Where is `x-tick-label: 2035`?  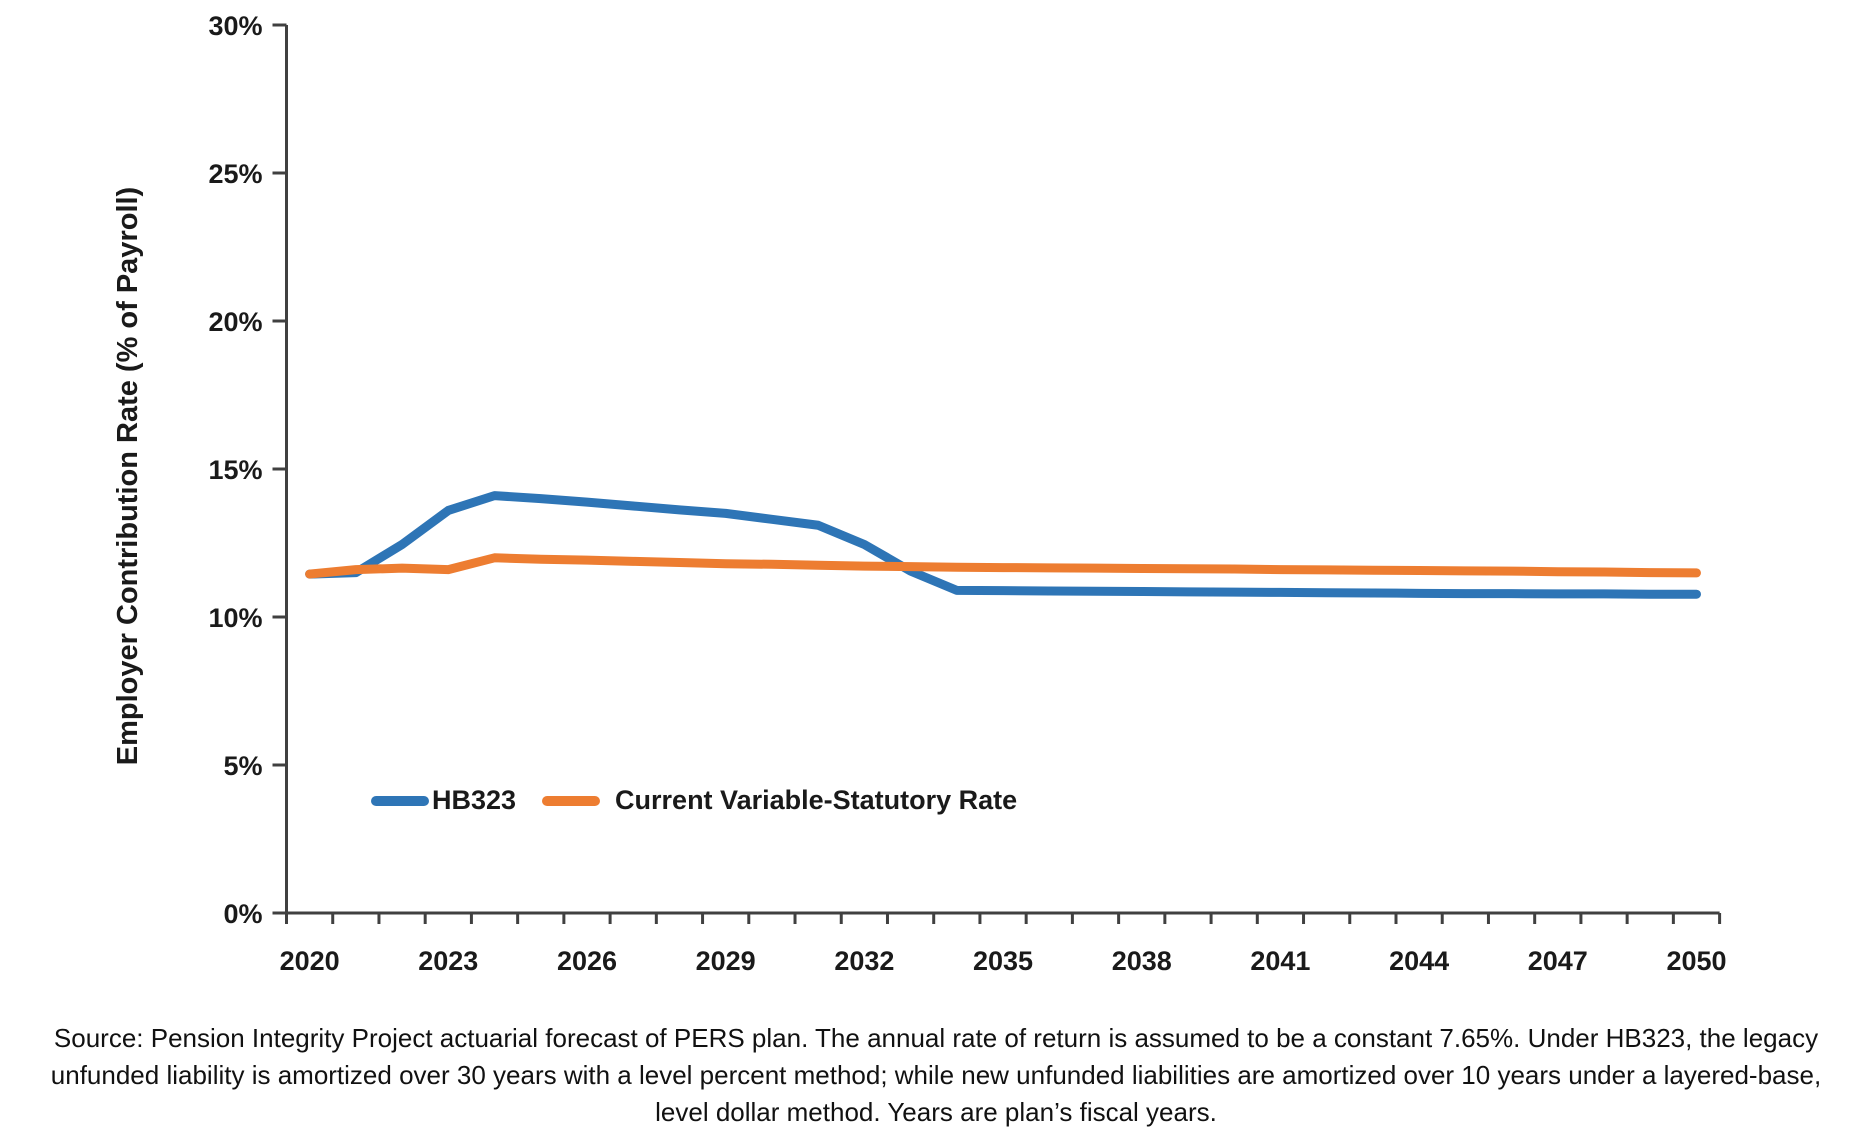
x-tick-label: 2035 is located at coordinates (1003, 961).